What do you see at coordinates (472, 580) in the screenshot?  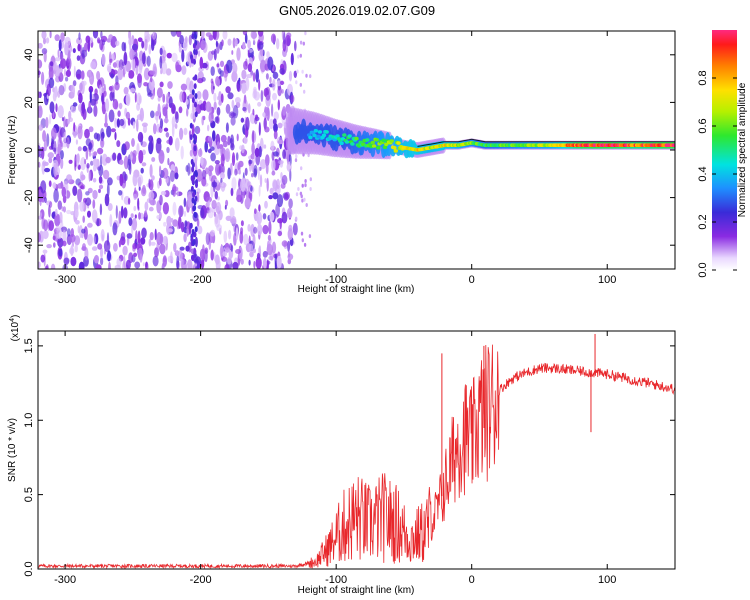 I see `x-tick-label: 0` at bounding box center [472, 580].